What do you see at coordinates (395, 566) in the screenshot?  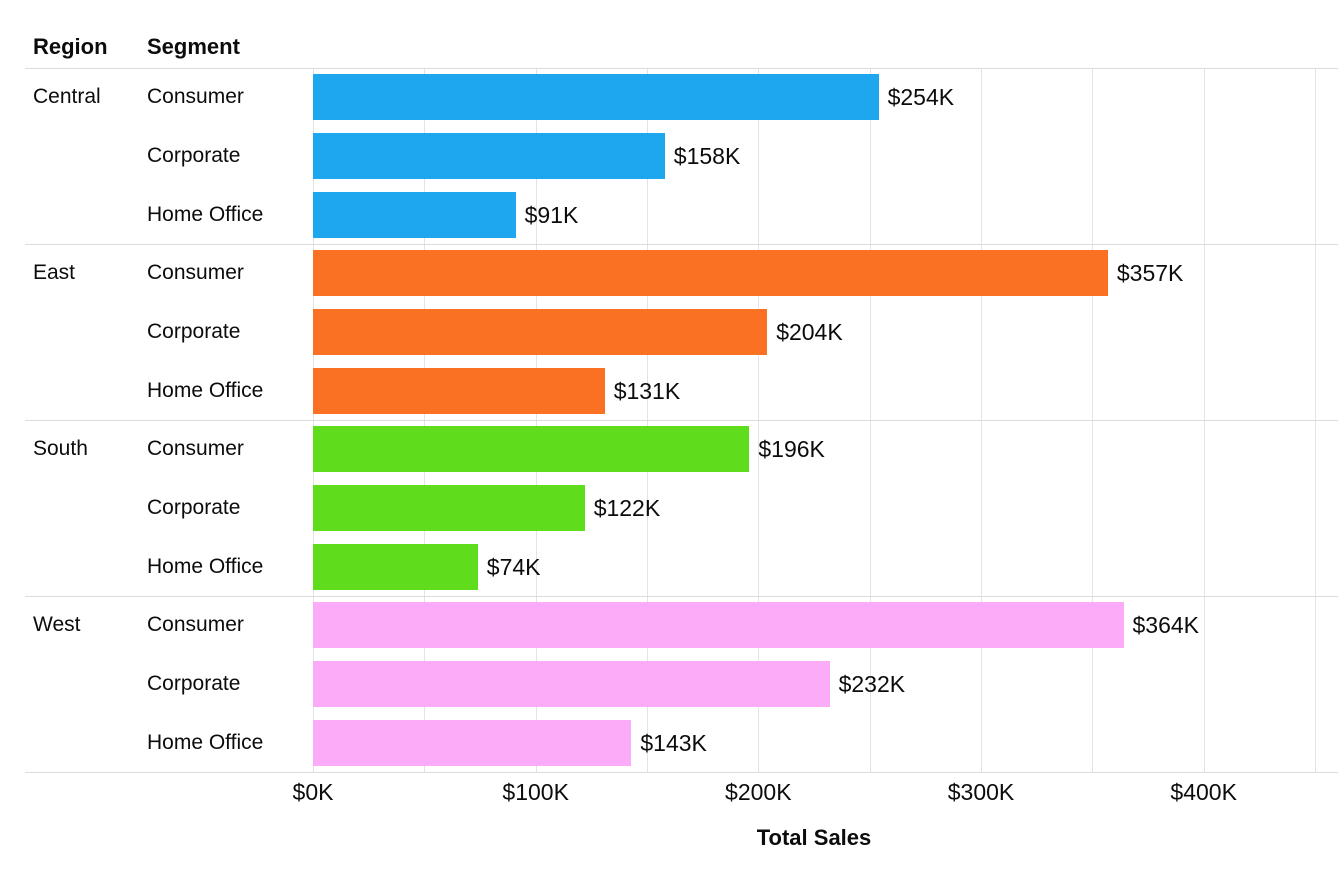 I see `sales-bar-south-home-office` at bounding box center [395, 566].